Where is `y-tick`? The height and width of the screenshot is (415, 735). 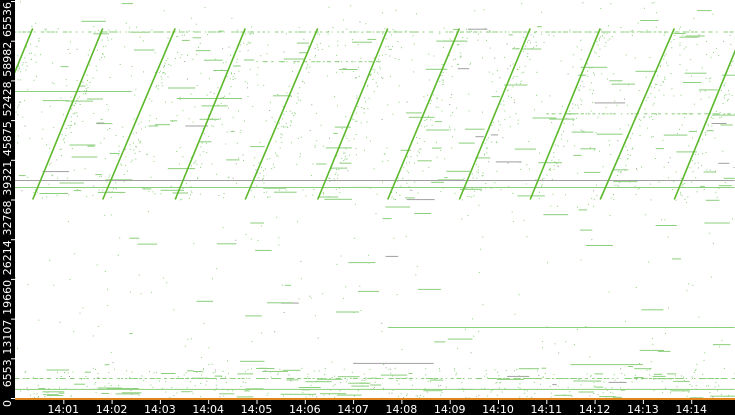 y-tick is located at coordinates (13, 279).